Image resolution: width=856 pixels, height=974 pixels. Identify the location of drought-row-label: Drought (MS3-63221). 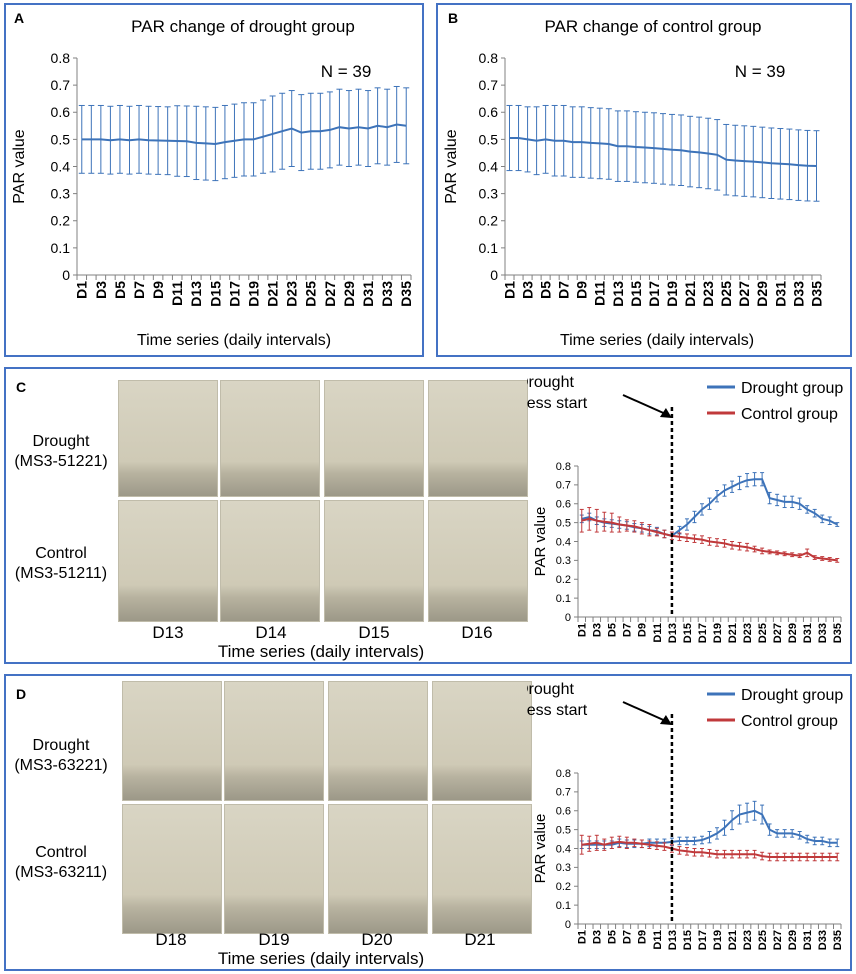
(61, 756).